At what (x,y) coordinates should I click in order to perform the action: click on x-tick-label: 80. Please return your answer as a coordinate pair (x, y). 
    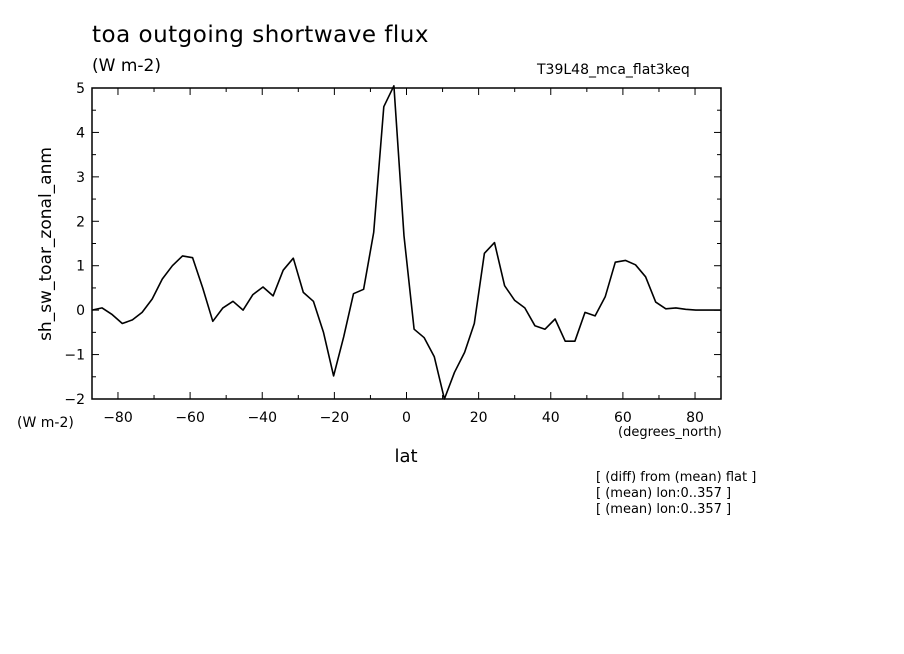
    Looking at the image, I should click on (695, 418).